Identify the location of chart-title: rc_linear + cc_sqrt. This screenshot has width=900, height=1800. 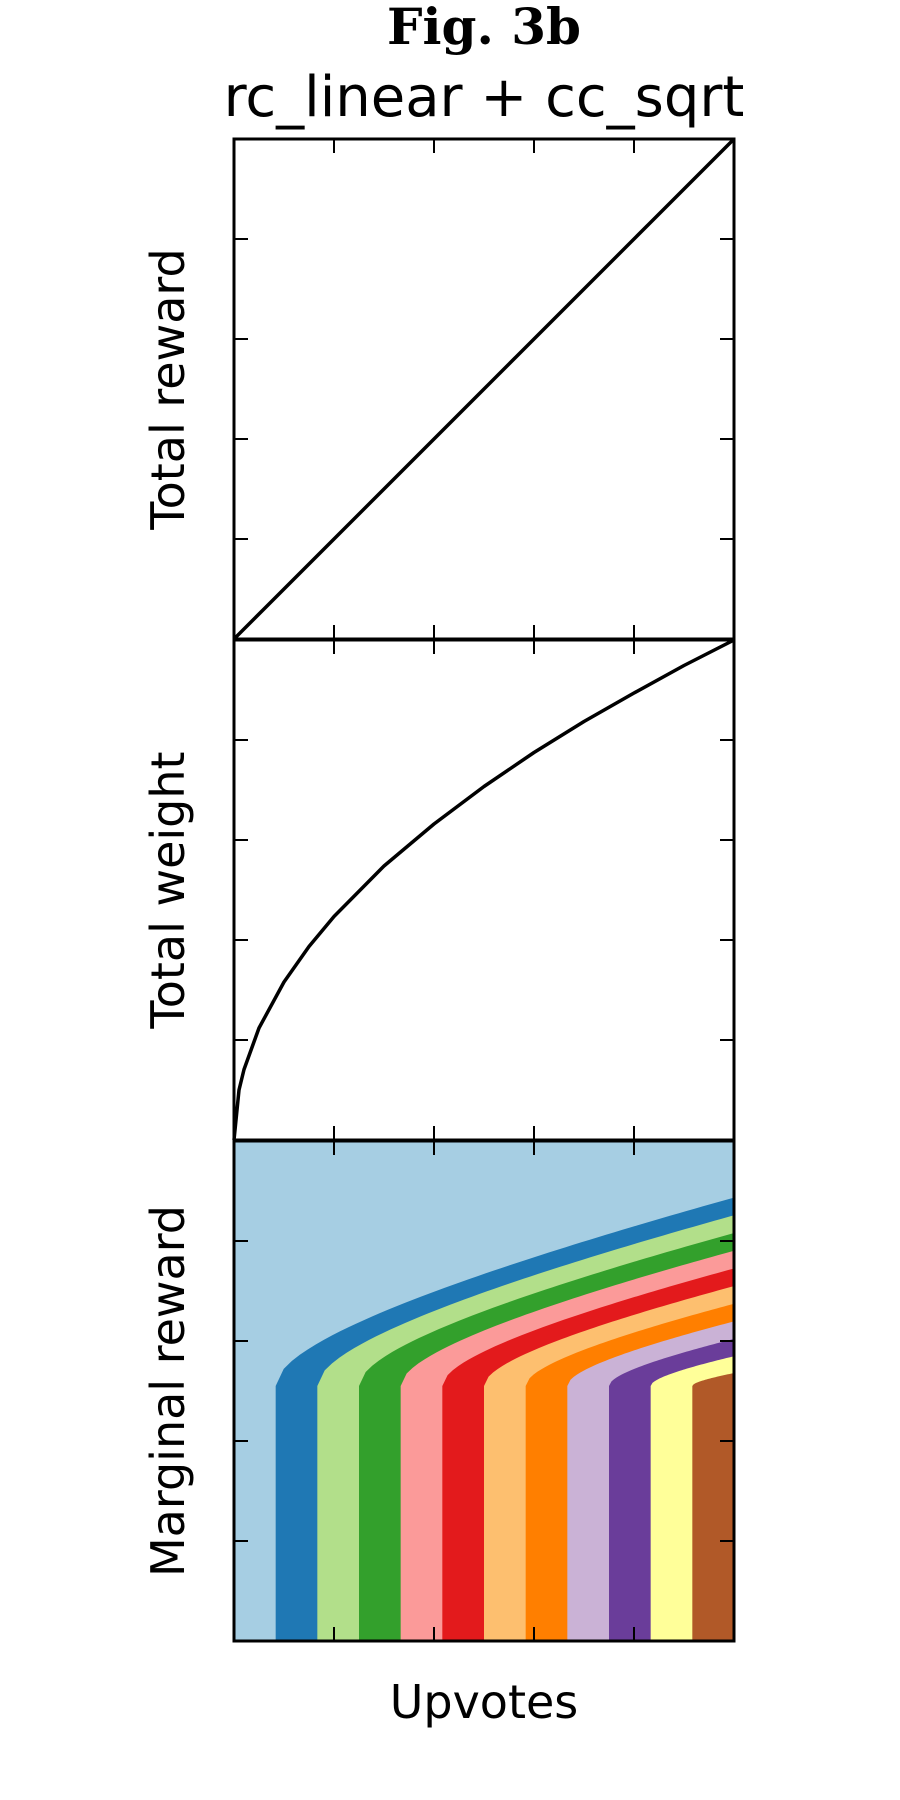
(484, 97).